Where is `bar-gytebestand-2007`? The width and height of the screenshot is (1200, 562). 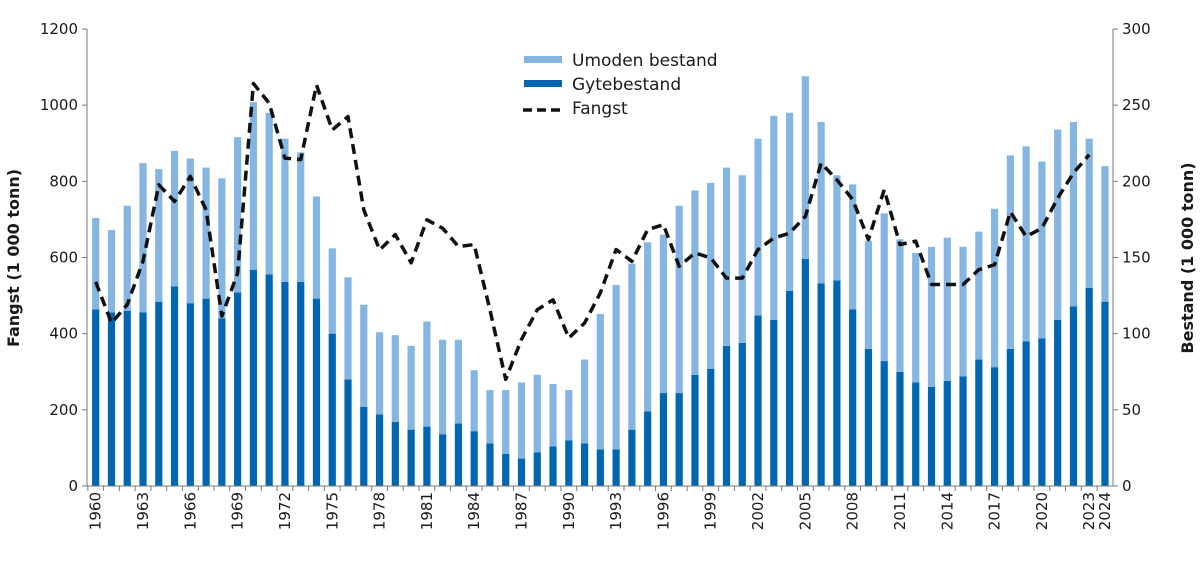 bar-gytebestand-2007 is located at coordinates (837, 383).